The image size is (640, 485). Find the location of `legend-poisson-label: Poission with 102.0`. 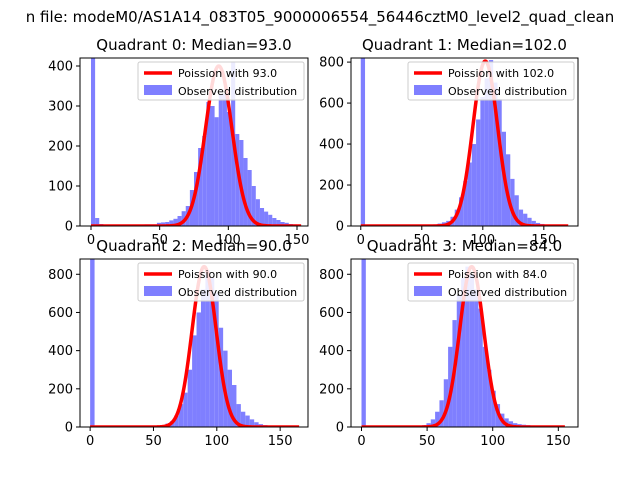

legend-poisson-label: Poission with 102.0 is located at coordinates (501, 73).